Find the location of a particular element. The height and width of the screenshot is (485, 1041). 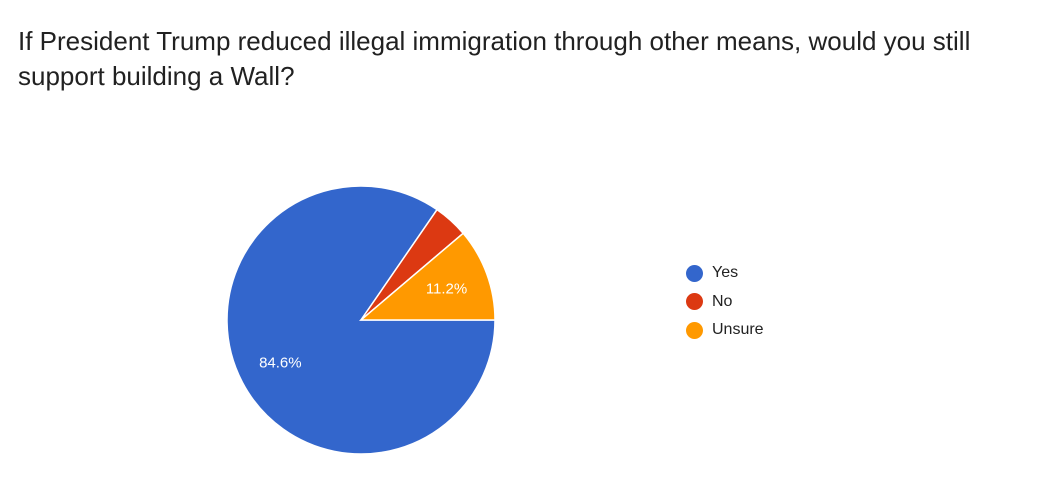

legend-swatch-no is located at coordinates (694, 302).